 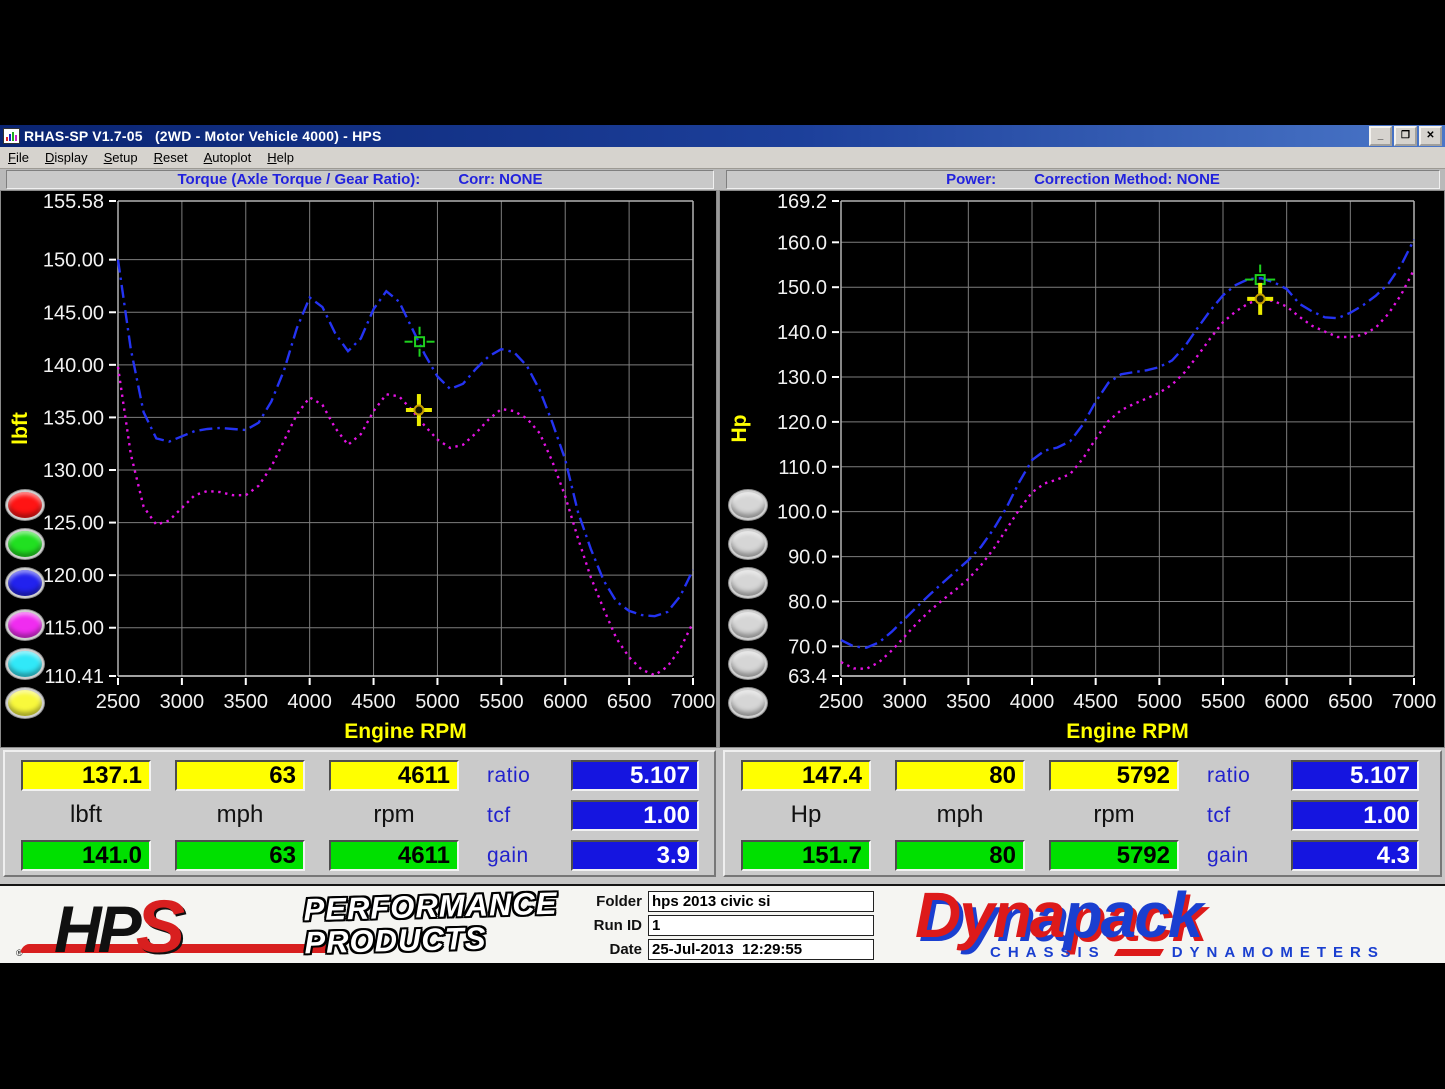 What do you see at coordinates (802, 468) in the screenshot?
I see `y-tick-label: 110.0` at bounding box center [802, 468].